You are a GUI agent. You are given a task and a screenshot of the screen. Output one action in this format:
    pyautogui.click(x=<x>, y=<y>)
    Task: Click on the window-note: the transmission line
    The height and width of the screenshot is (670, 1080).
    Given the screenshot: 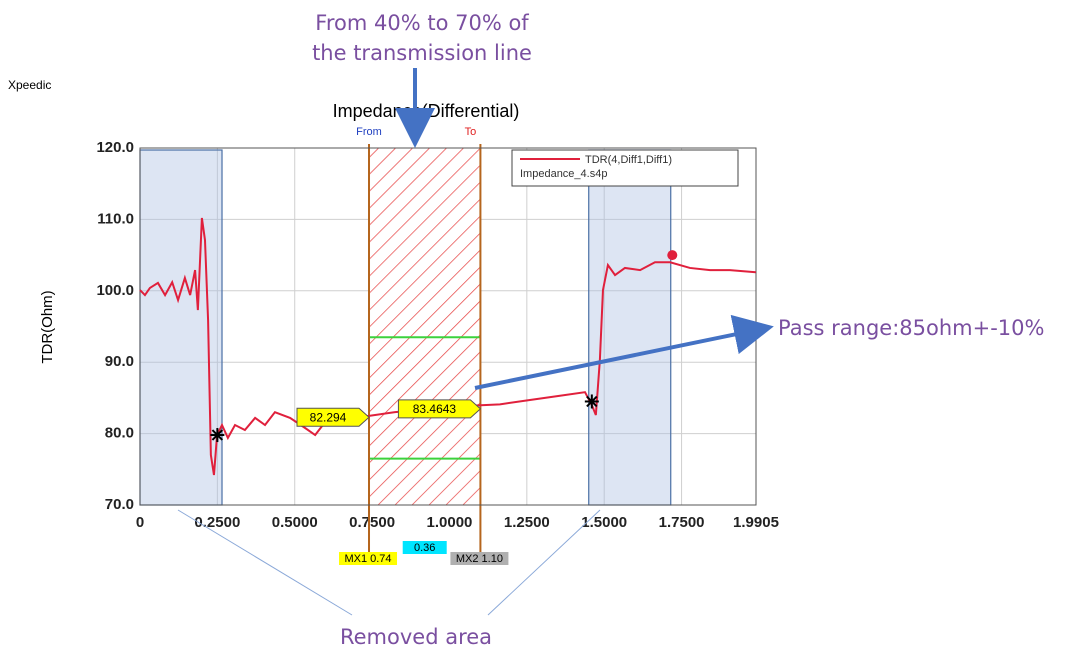 What is the action you would take?
    pyautogui.click(x=422, y=53)
    